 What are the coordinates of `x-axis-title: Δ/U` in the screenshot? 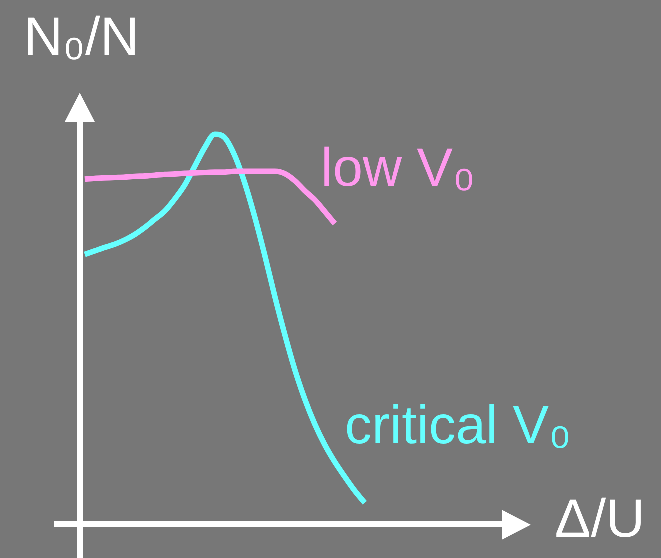 It's located at (600, 519).